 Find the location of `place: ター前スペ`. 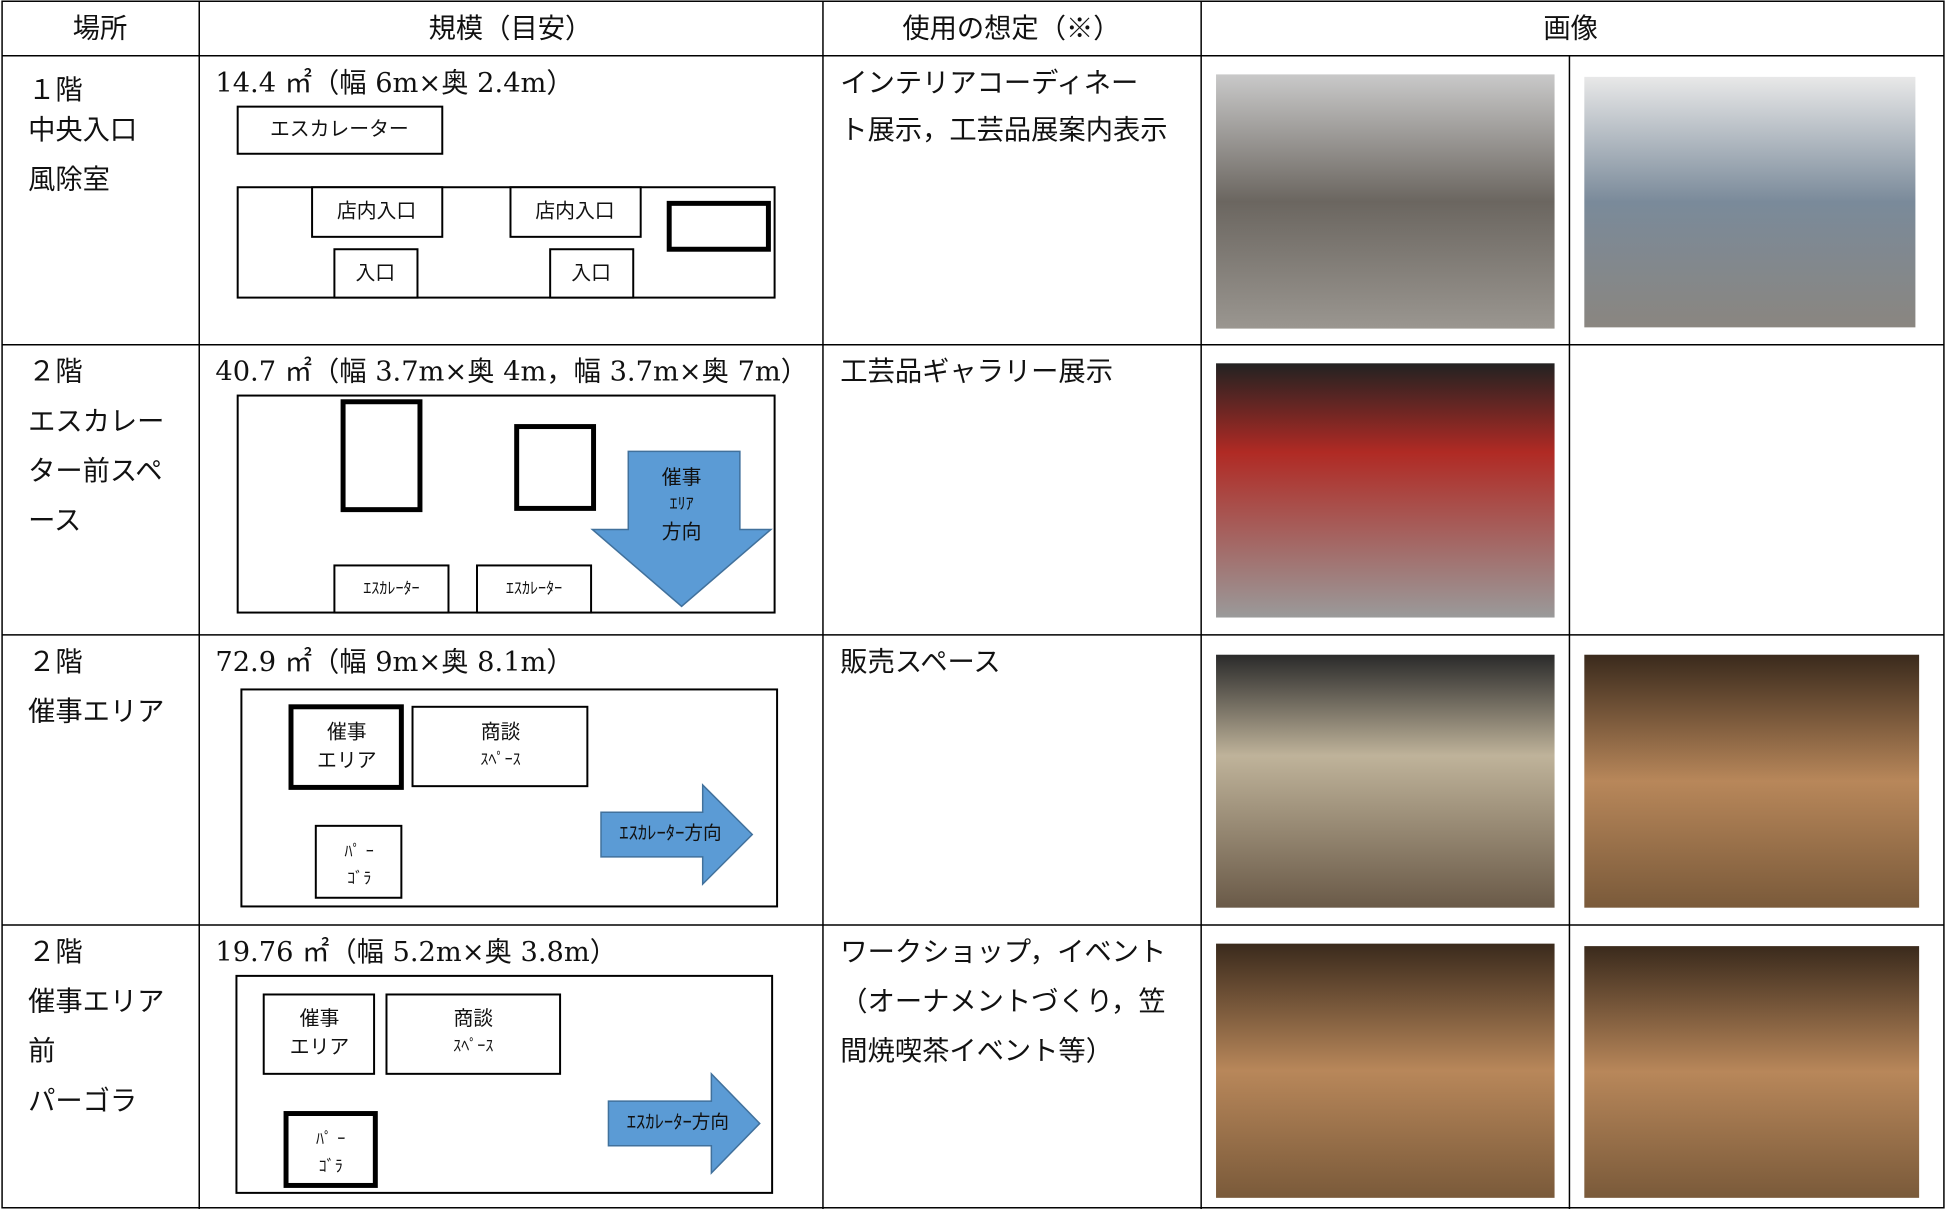

place: ター前スペ is located at coordinates (95, 471).